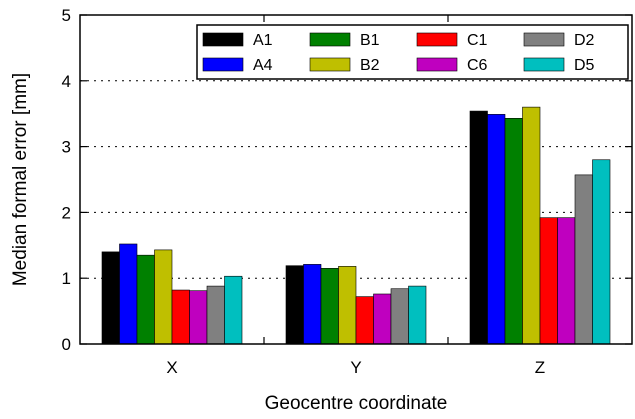  I want to click on bar-B1-X, so click(145, 299).